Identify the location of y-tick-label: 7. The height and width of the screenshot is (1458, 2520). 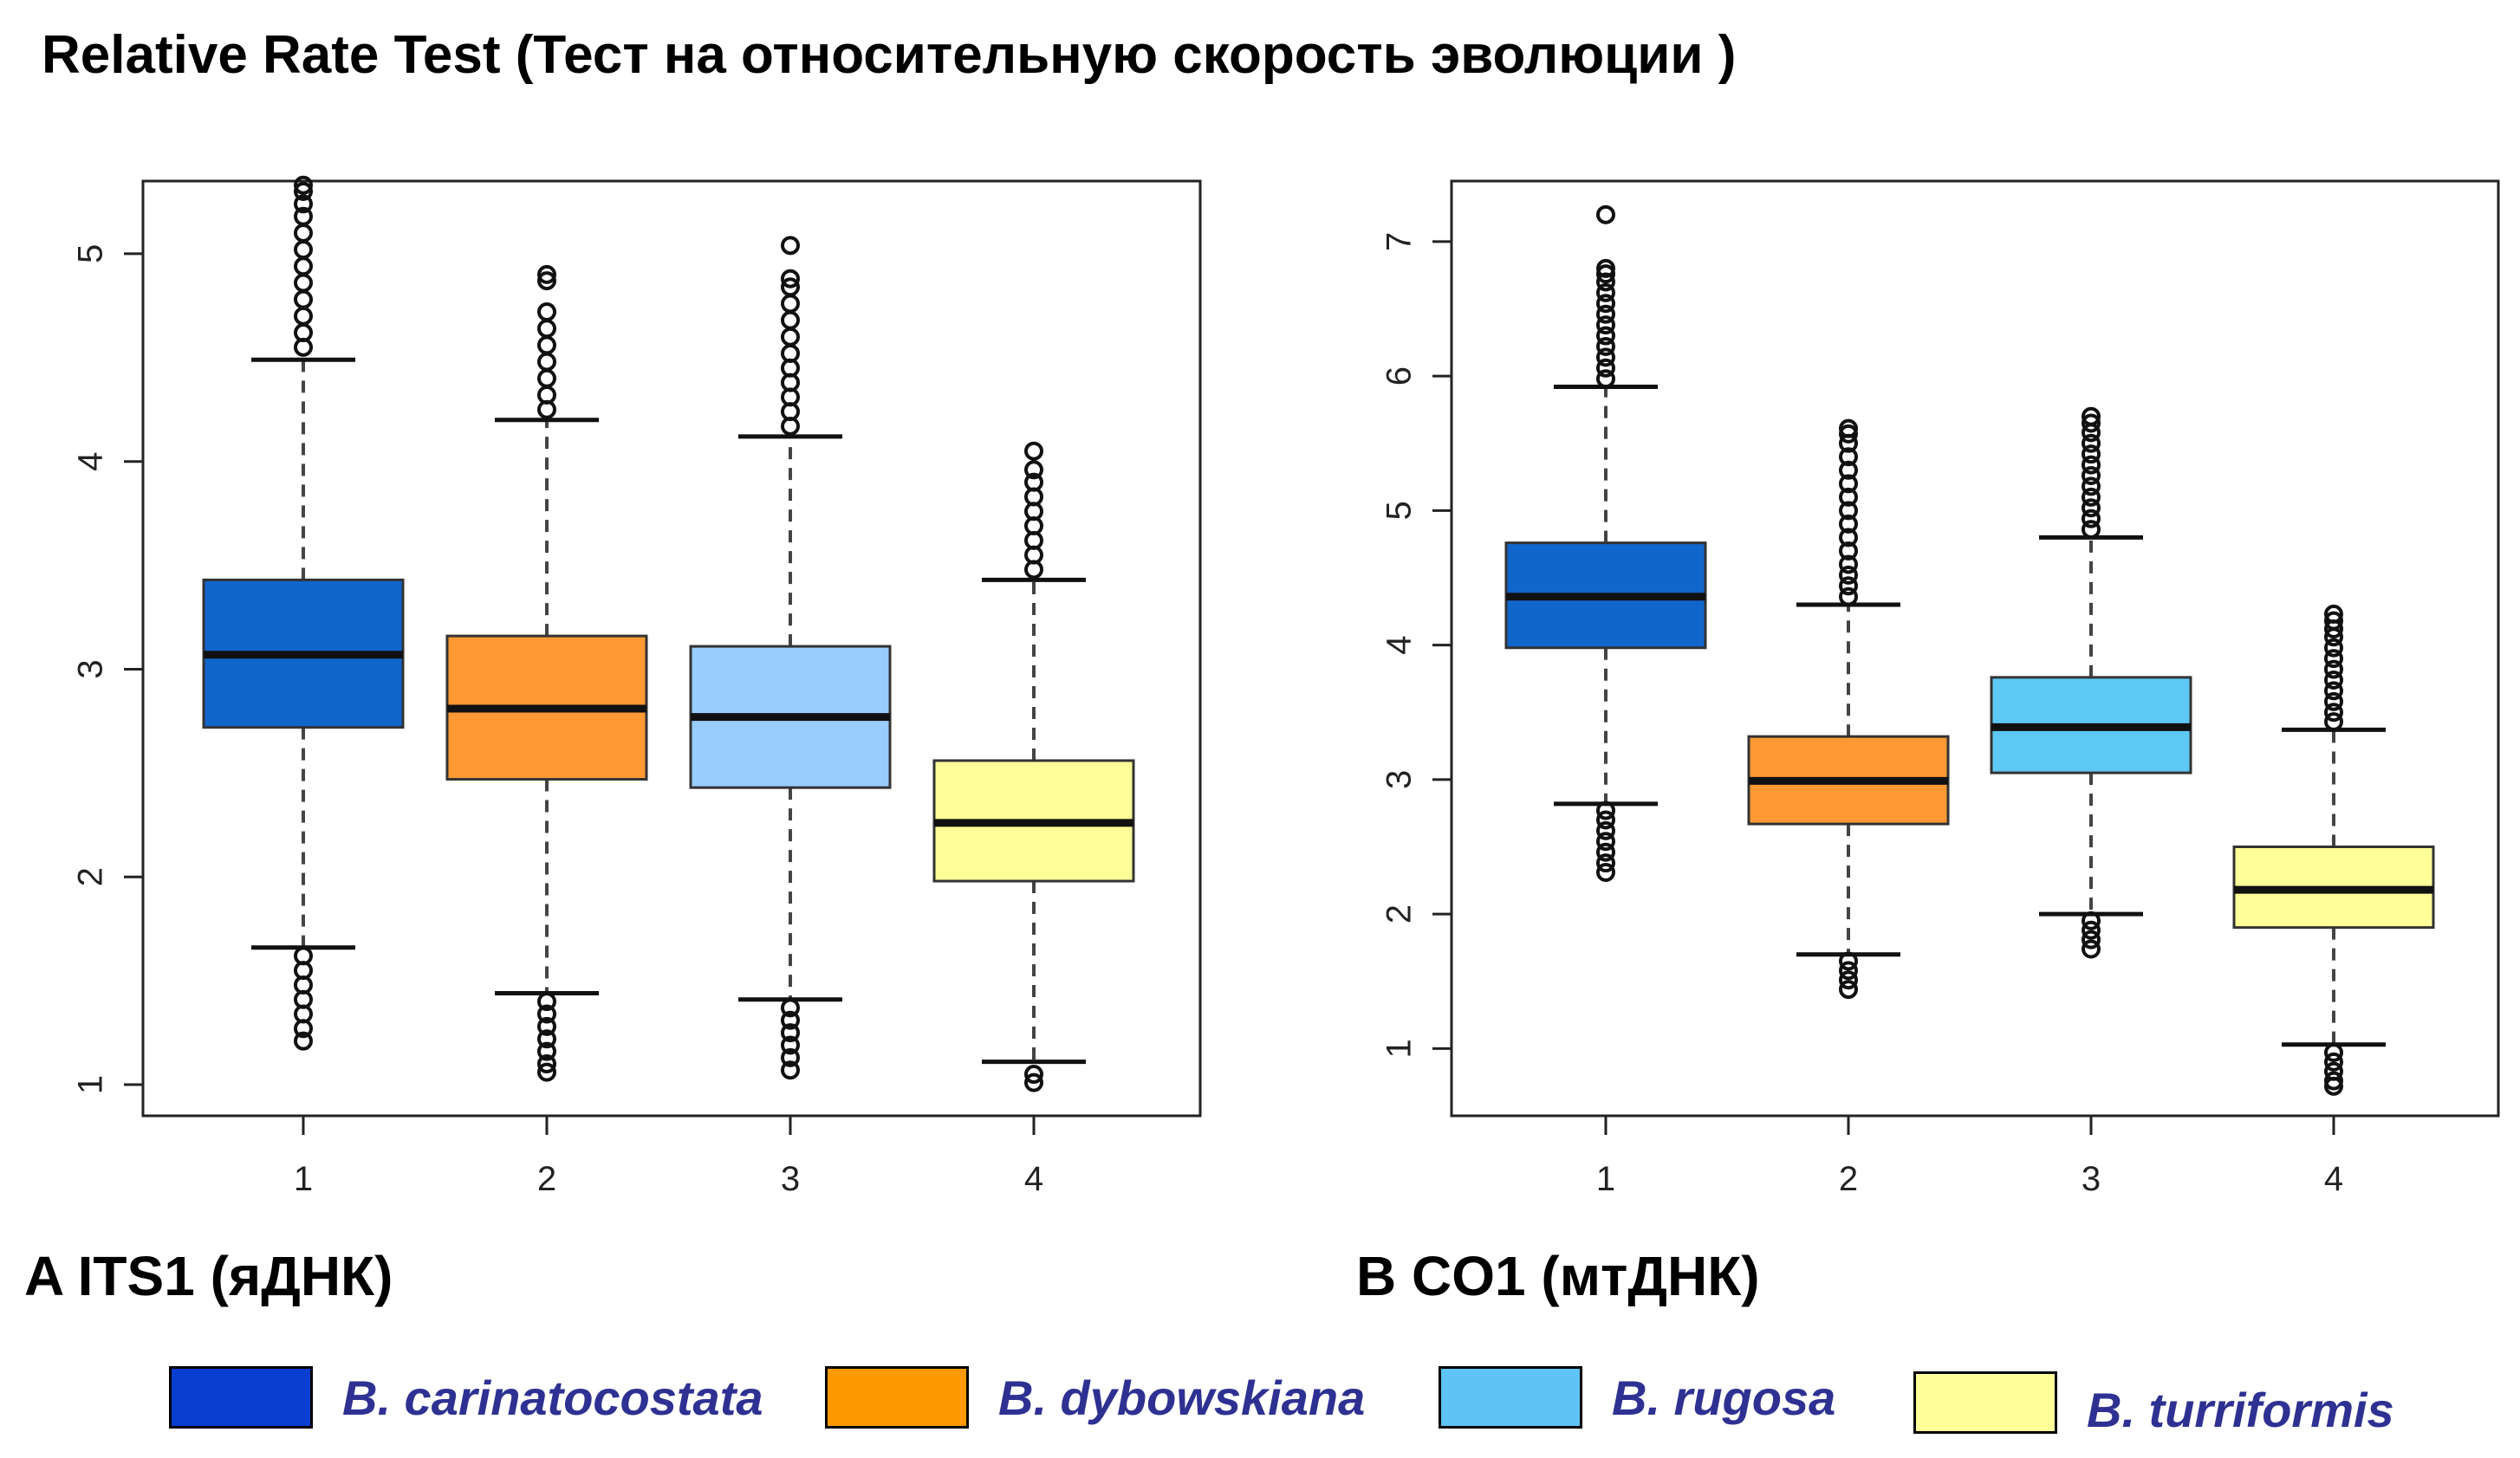
(1399, 242).